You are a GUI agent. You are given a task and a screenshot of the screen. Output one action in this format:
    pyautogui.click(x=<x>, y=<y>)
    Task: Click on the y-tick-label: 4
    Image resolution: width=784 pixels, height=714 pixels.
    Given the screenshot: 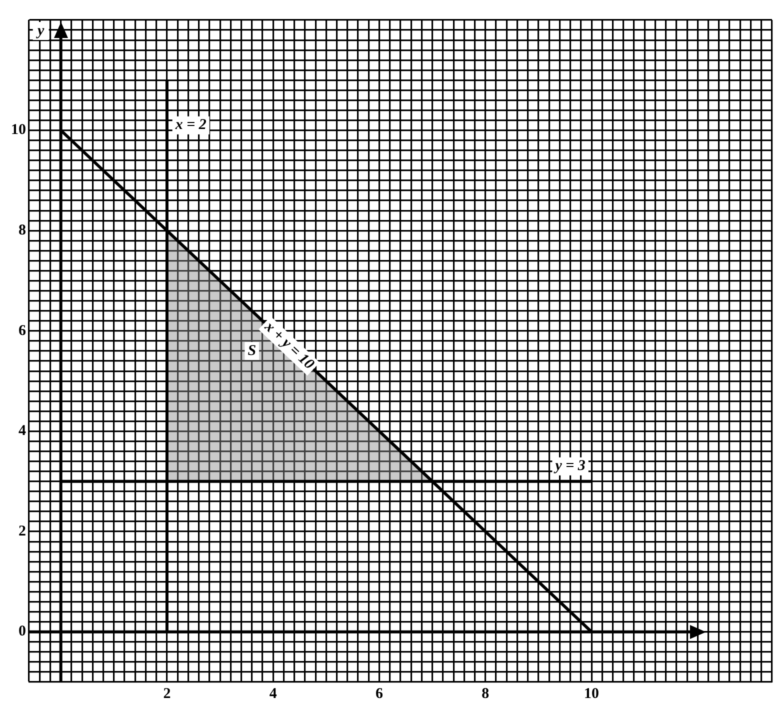 What is the action you would take?
    pyautogui.click(x=22, y=431)
    